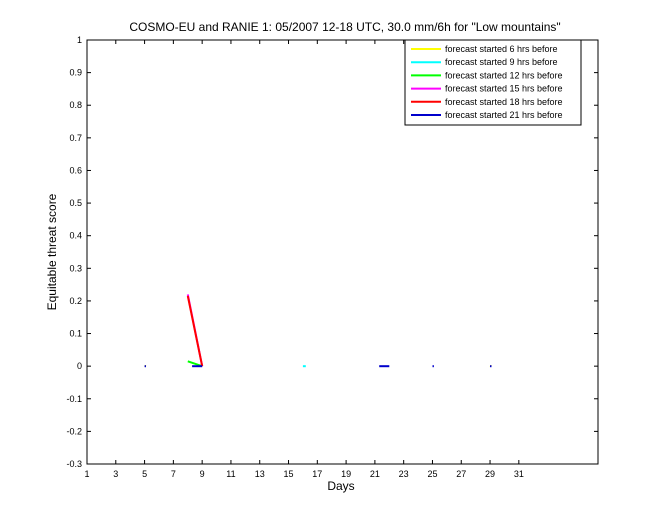  What do you see at coordinates (461, 474) in the screenshot?
I see `x-tick-label: 27` at bounding box center [461, 474].